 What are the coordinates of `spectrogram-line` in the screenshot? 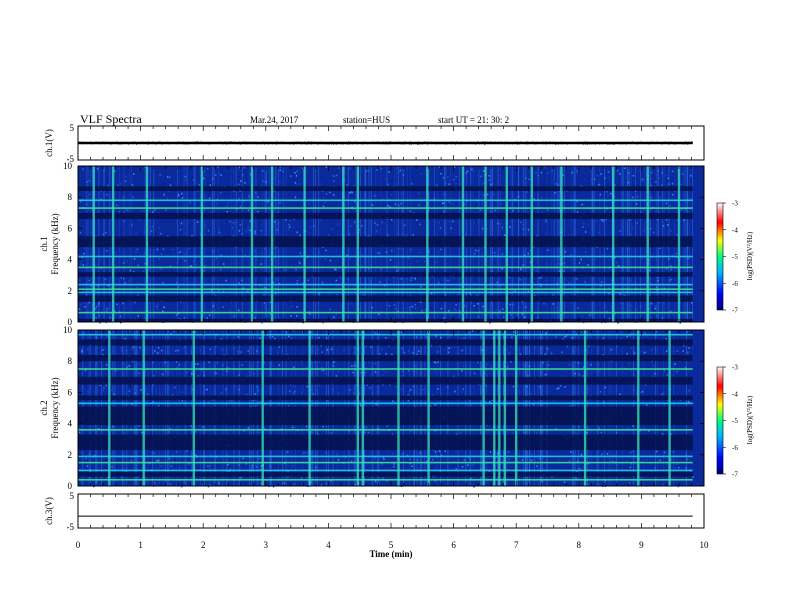 It's located at (385, 292).